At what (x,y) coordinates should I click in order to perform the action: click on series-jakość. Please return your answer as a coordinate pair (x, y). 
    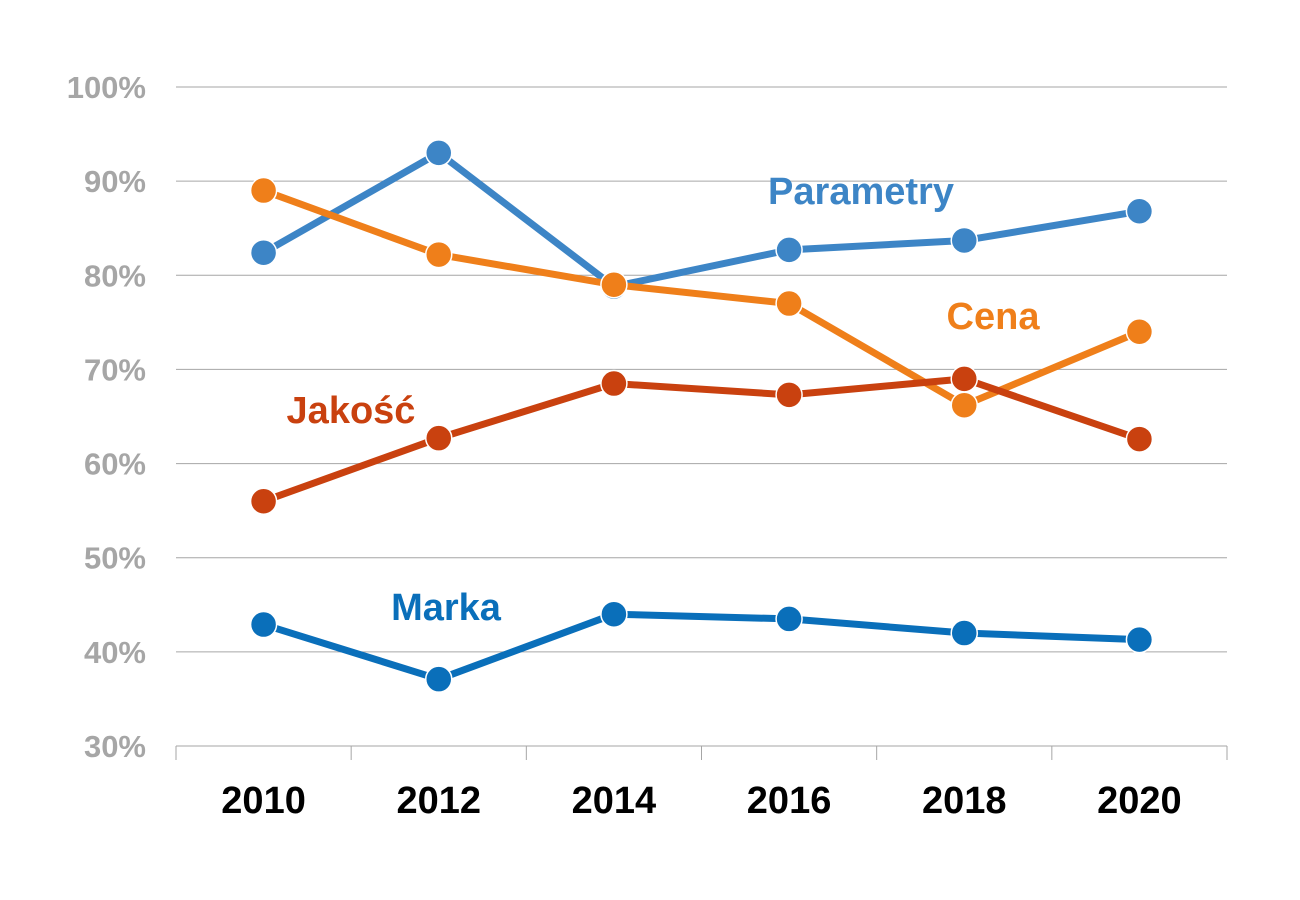
    Looking at the image, I should click on (701, 440).